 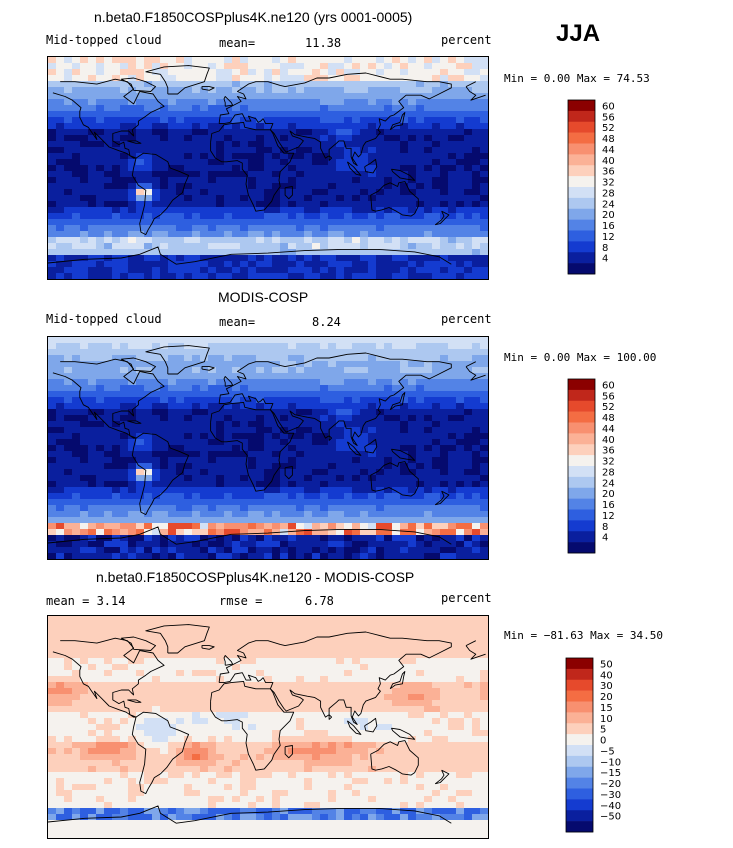 I want to click on coastline, so click(x=228, y=101).